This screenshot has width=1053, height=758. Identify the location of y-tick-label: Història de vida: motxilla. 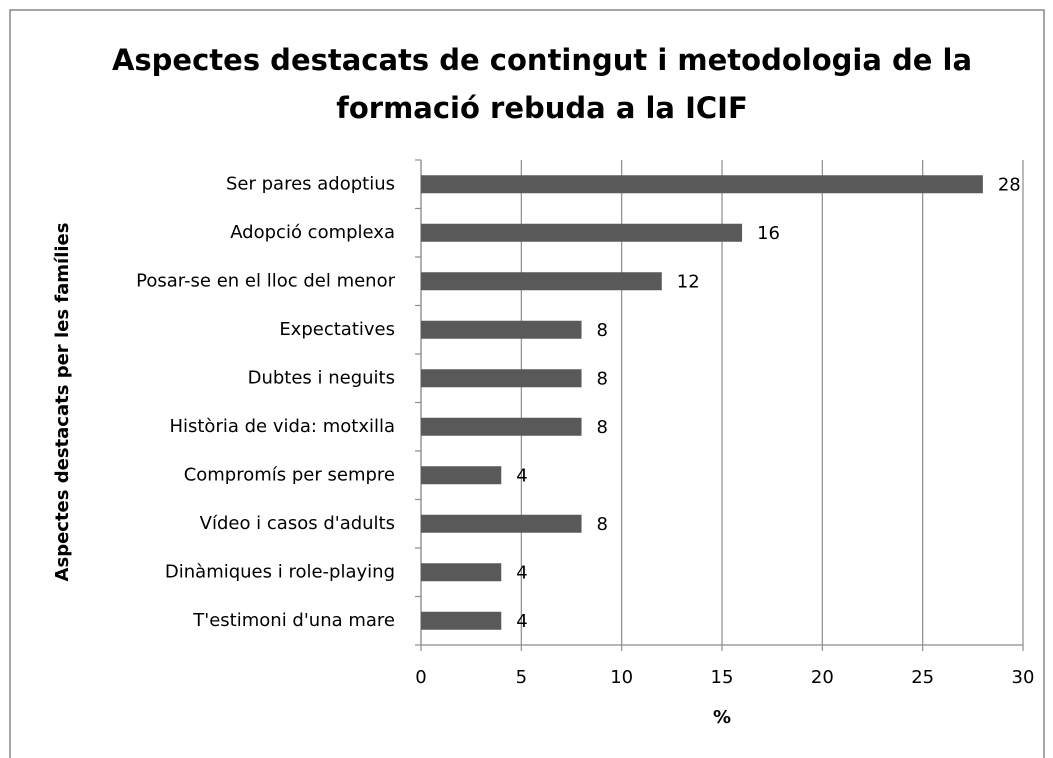
(282, 426).